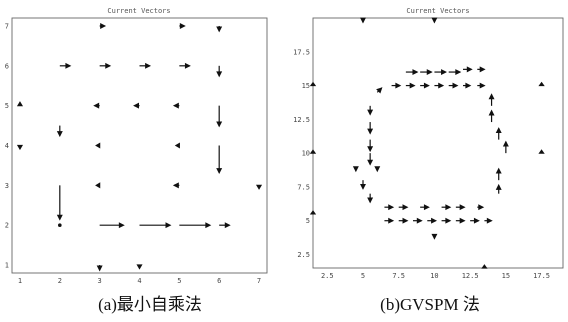  What do you see at coordinates (60, 281) in the screenshot?
I see `x-tick-label-a: 2` at bounding box center [60, 281].